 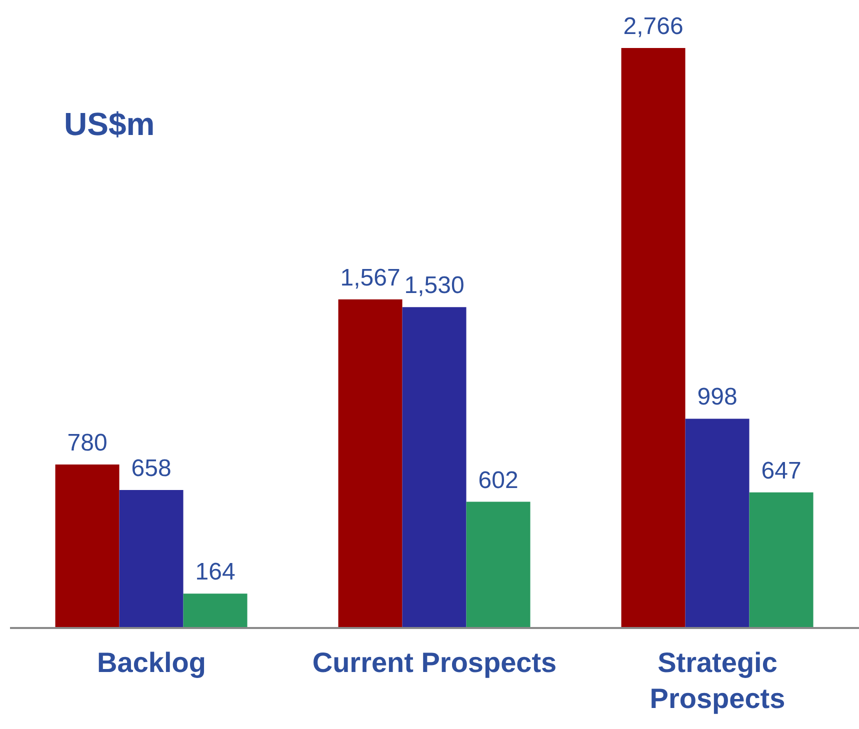 What do you see at coordinates (718, 680) in the screenshot?
I see `x-tick-label: Strategic Prospects` at bounding box center [718, 680].